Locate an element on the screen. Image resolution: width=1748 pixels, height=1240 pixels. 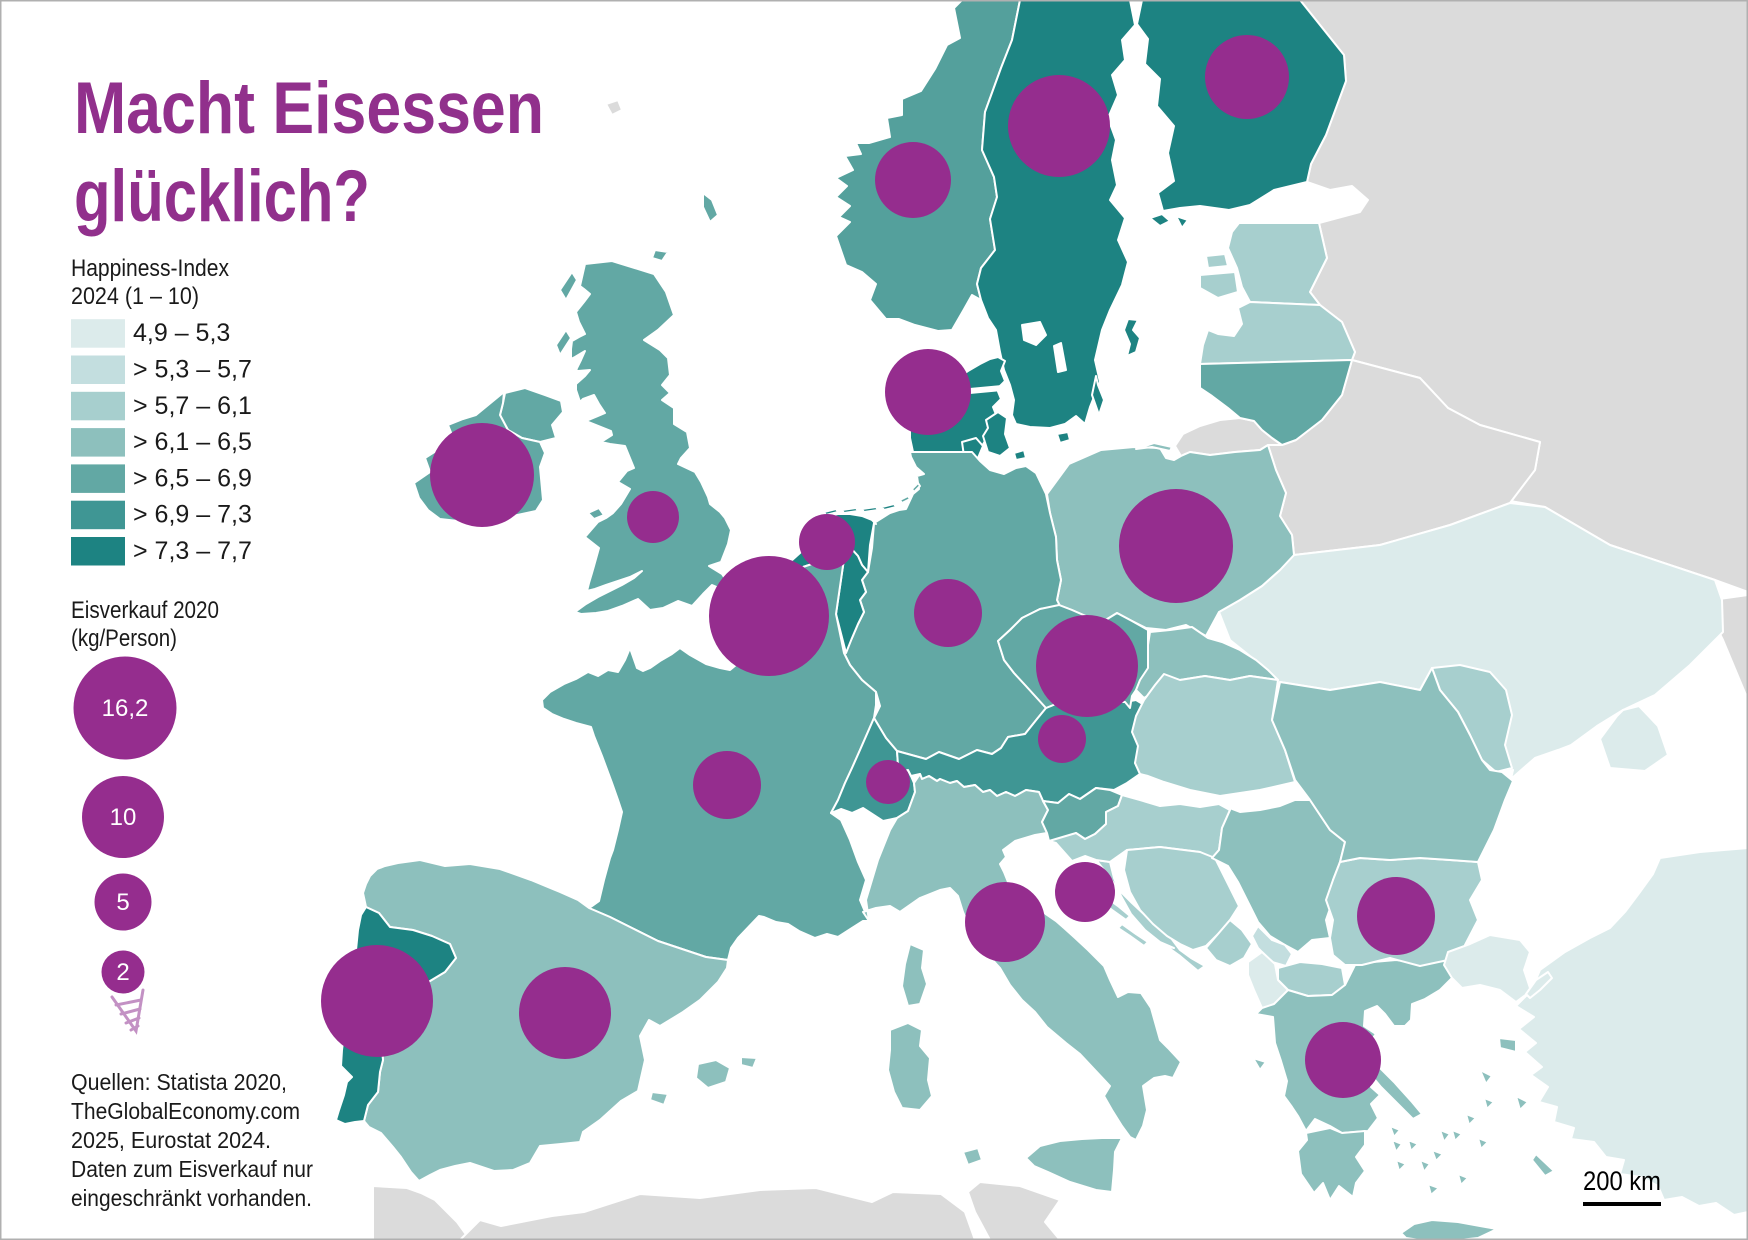
svg-text: 16,2 is located at coordinates (125, 708).